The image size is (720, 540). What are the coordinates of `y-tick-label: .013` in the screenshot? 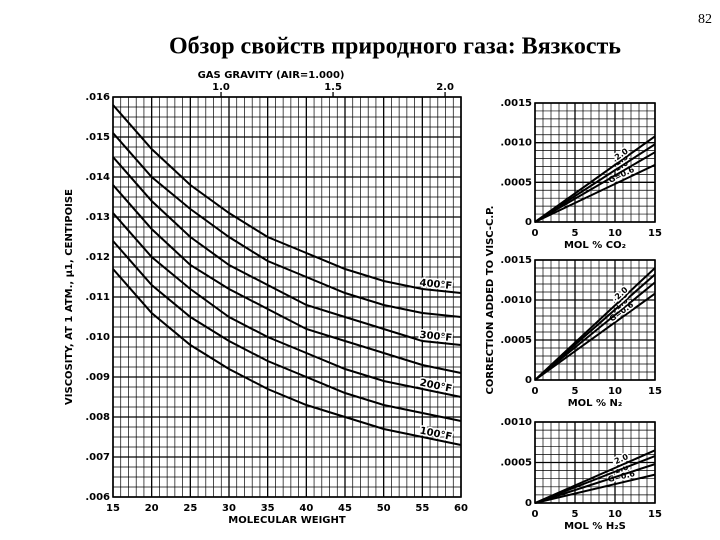 It's located at (97, 217).